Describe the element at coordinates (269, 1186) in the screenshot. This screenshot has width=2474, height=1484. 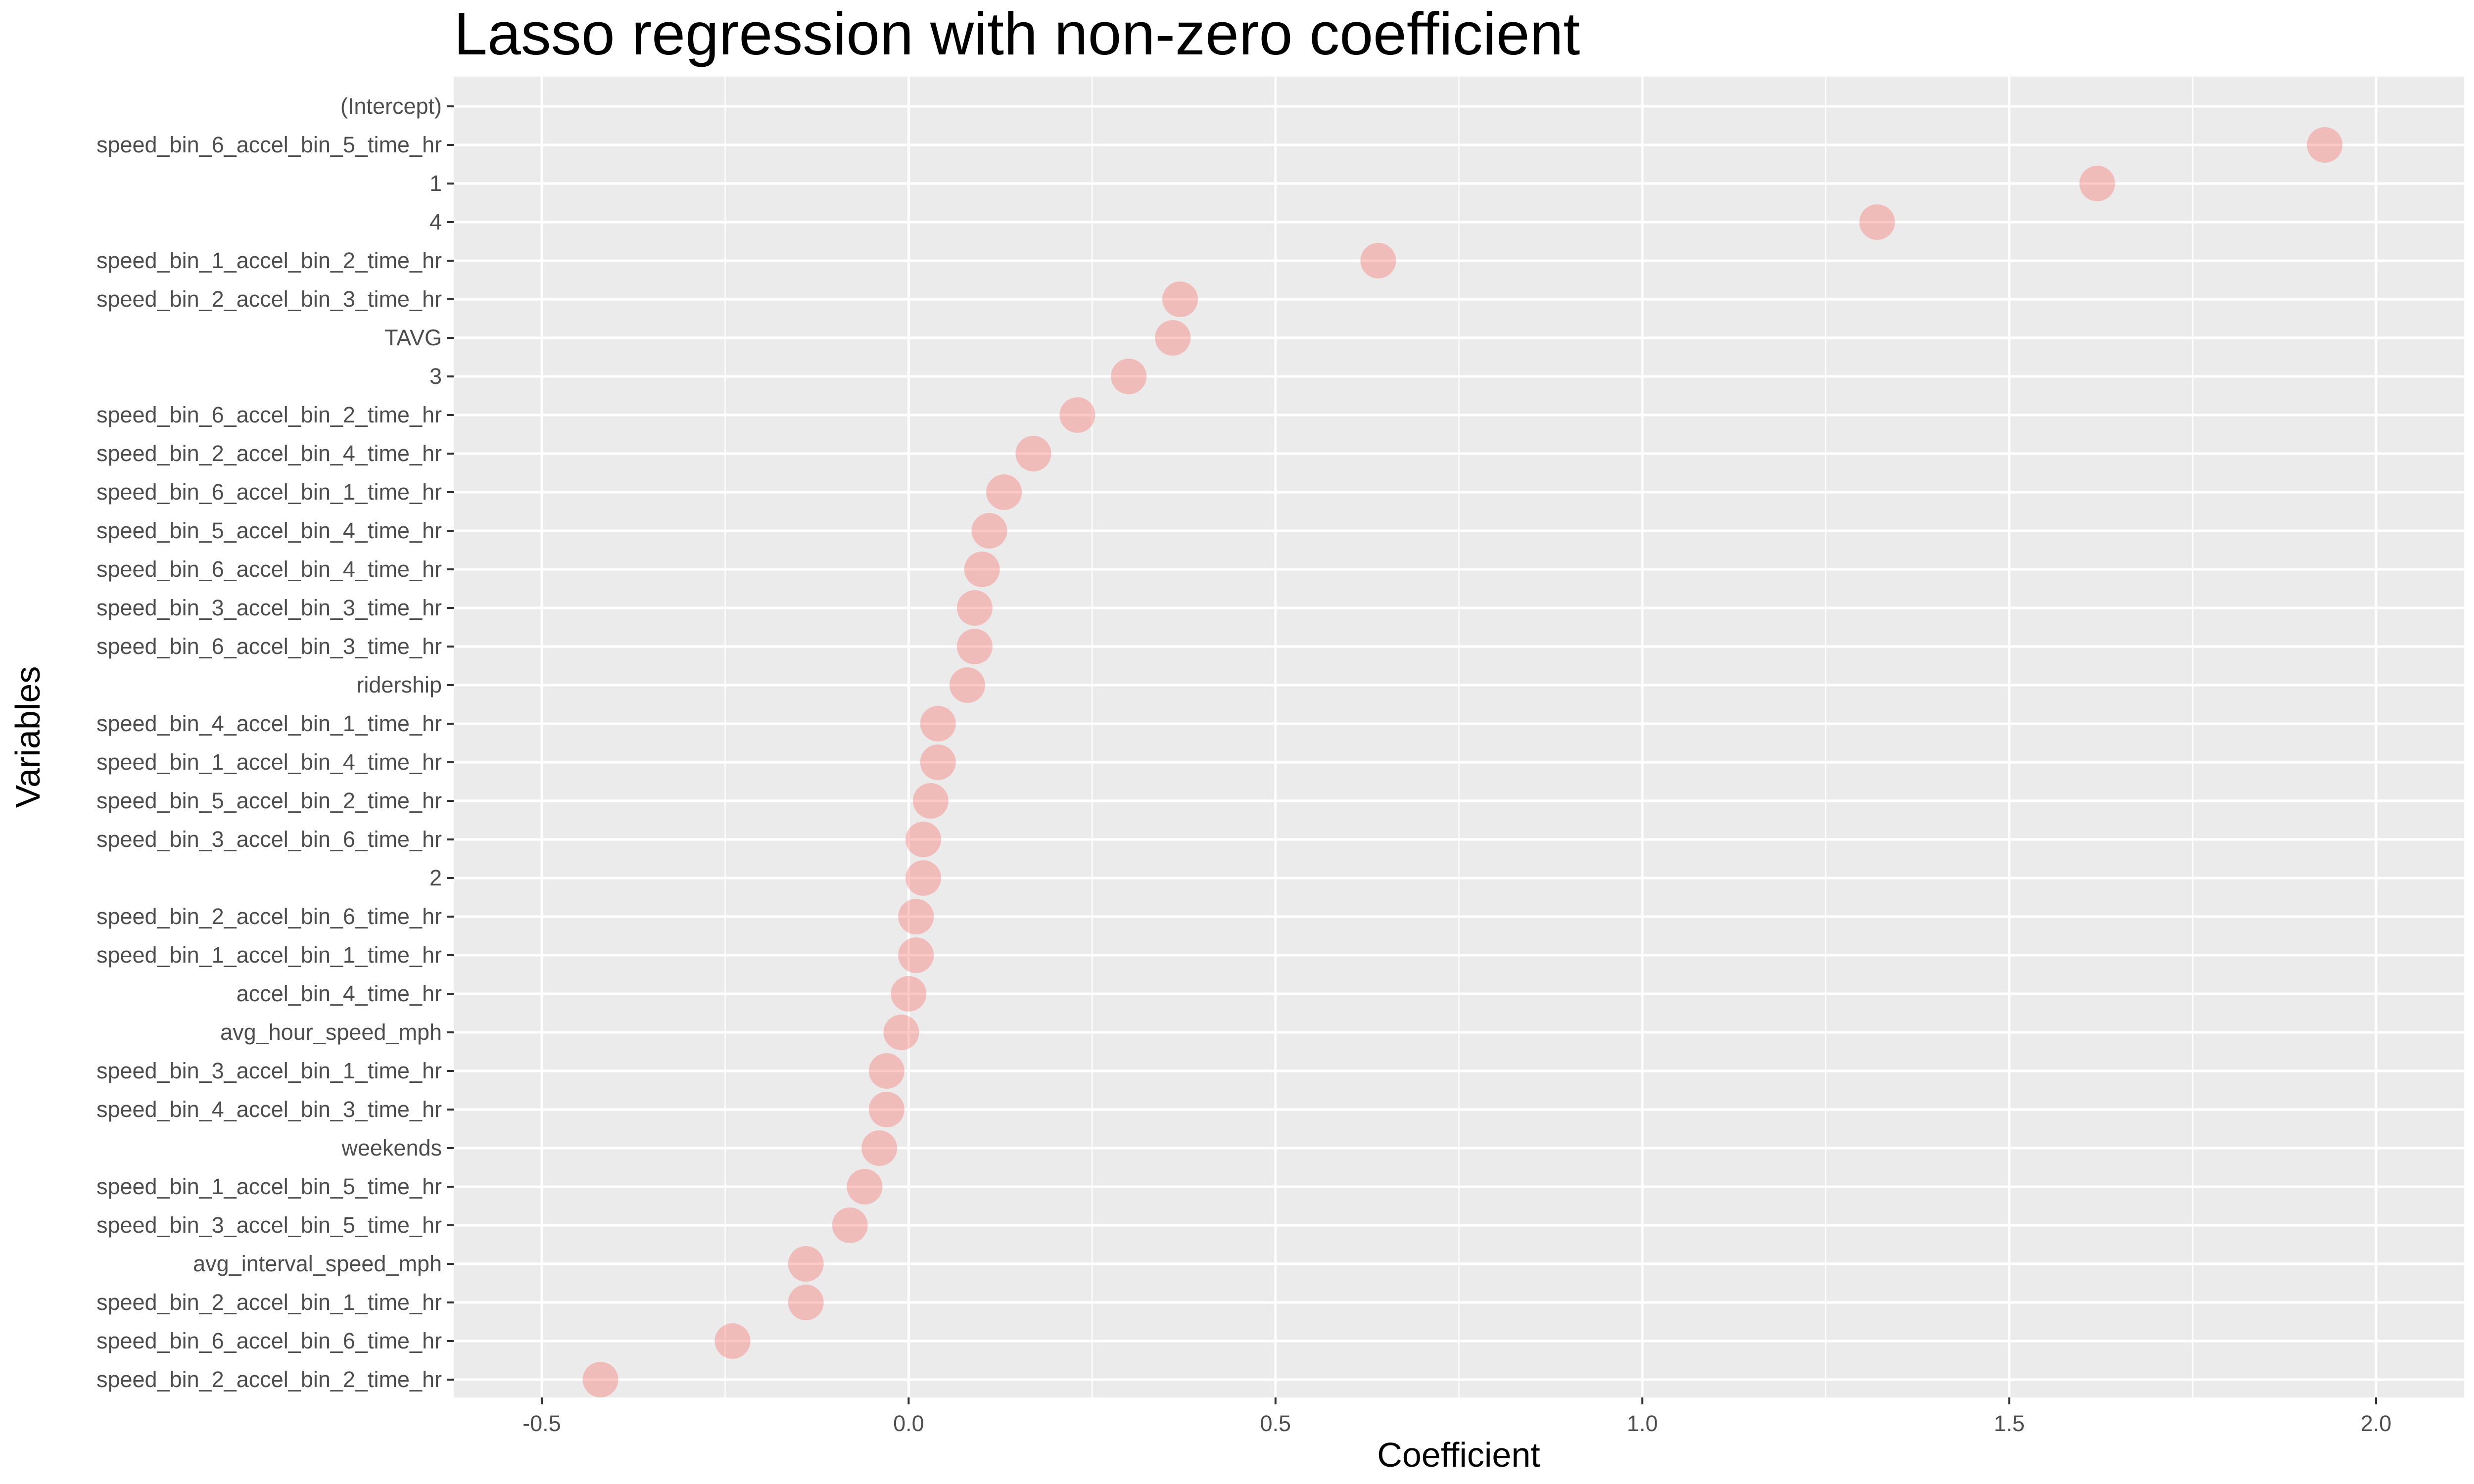
I see `y-tick-label: speed_bin_1_accel_bin_5_time_hr` at that location.